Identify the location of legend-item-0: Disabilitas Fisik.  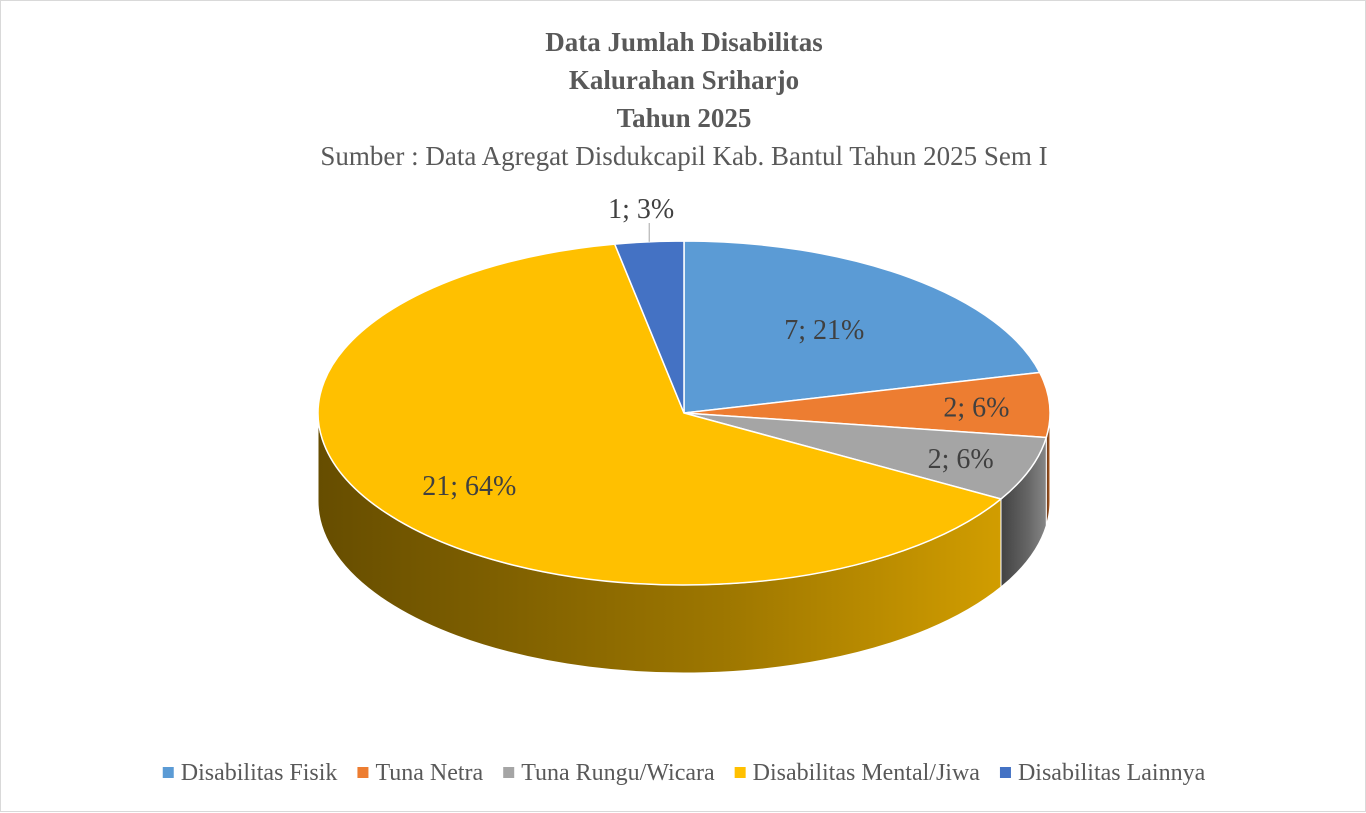
(250, 773).